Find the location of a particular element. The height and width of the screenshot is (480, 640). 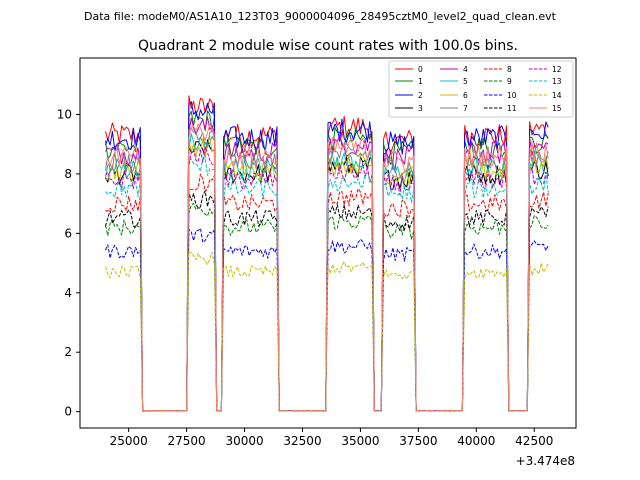

legend-label-3: 3 is located at coordinates (420, 108).